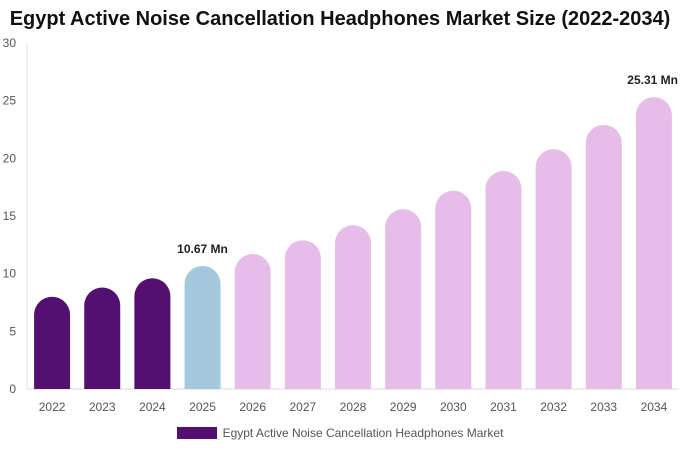 This screenshot has height=450, width=680. I want to click on y-tick-label: 20, so click(10, 158).